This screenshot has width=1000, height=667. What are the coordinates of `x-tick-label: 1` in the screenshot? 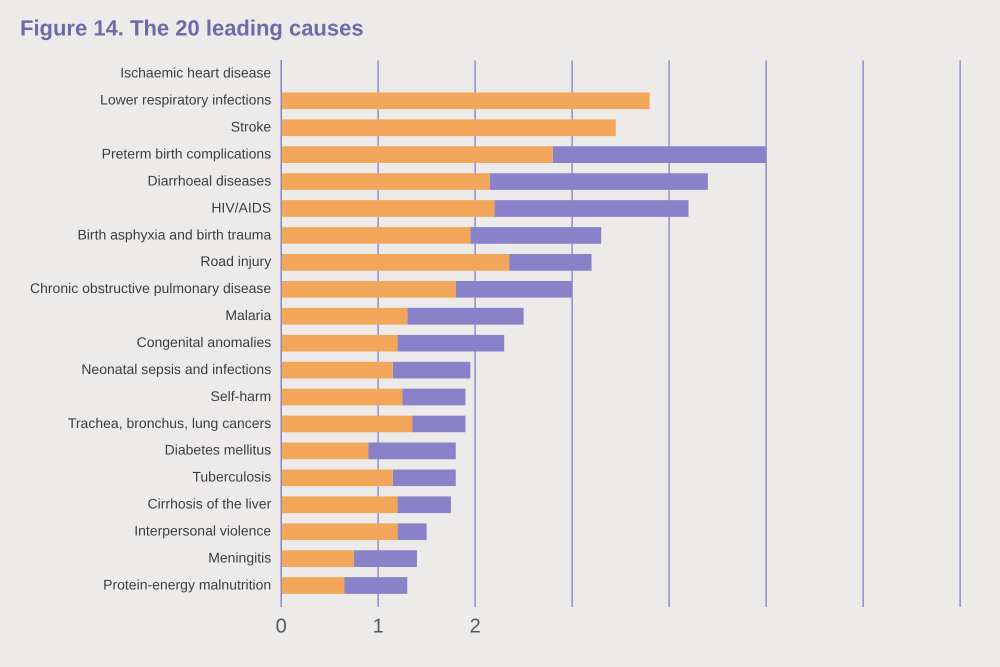 It's located at (378, 627).